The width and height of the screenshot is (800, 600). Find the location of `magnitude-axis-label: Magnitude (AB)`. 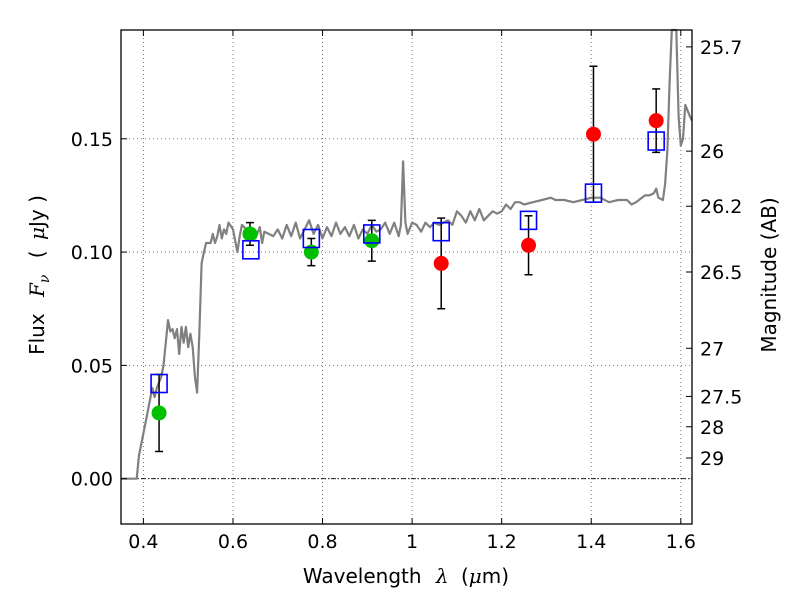

magnitude-axis-label: Magnitude (AB) is located at coordinates (769, 274).